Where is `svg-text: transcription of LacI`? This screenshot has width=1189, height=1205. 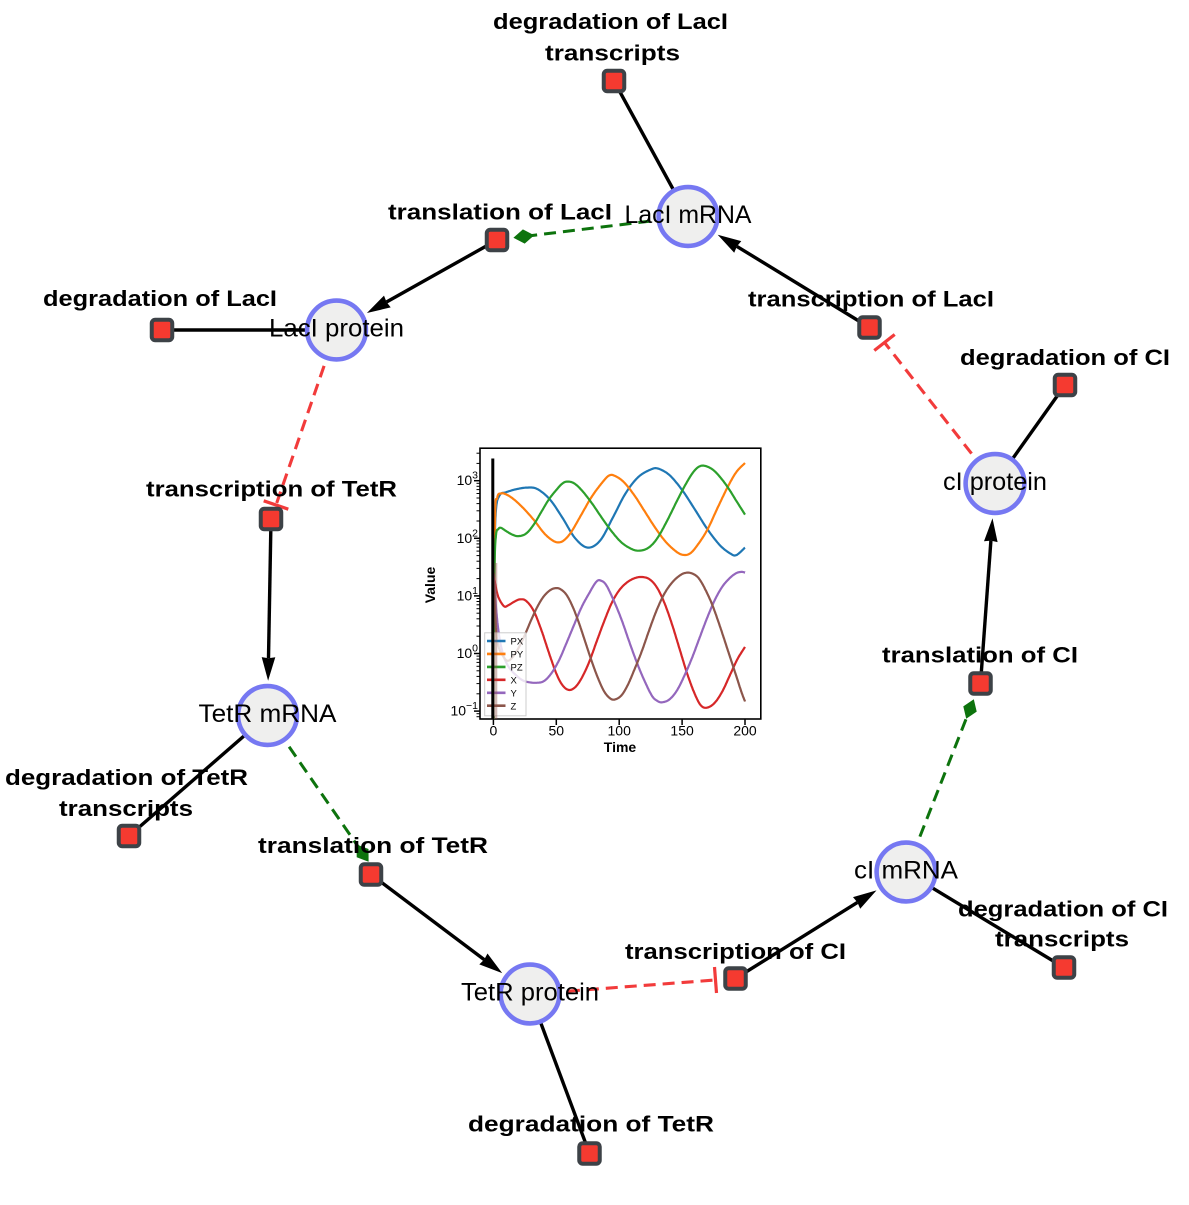
svg-text: transcription of LacI is located at coordinates (871, 298).